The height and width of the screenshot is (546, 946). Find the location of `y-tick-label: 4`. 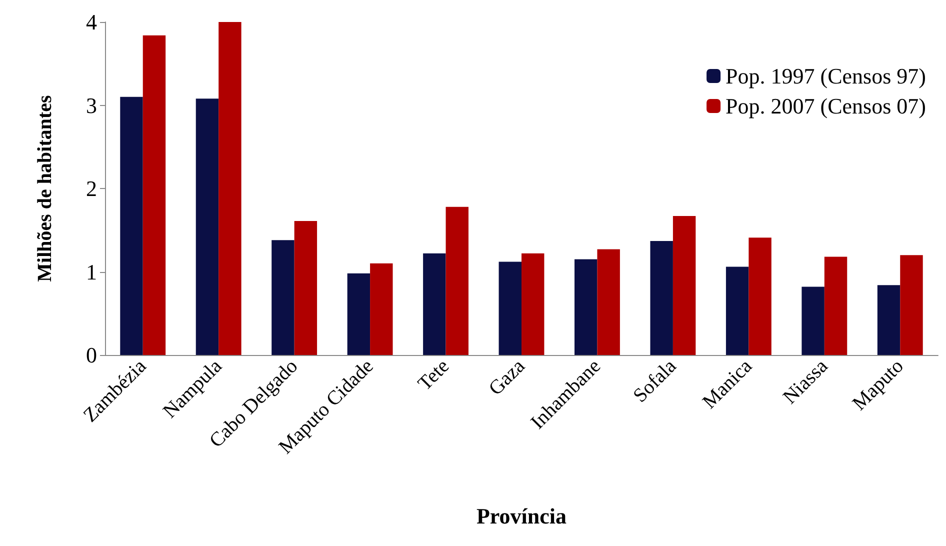

y-tick-label: 4 is located at coordinates (91, 22).